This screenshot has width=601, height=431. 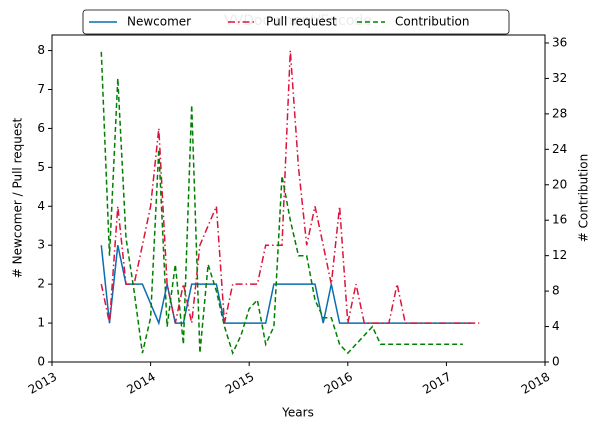 I want to click on y2-tick-label: 16, so click(x=559, y=220).